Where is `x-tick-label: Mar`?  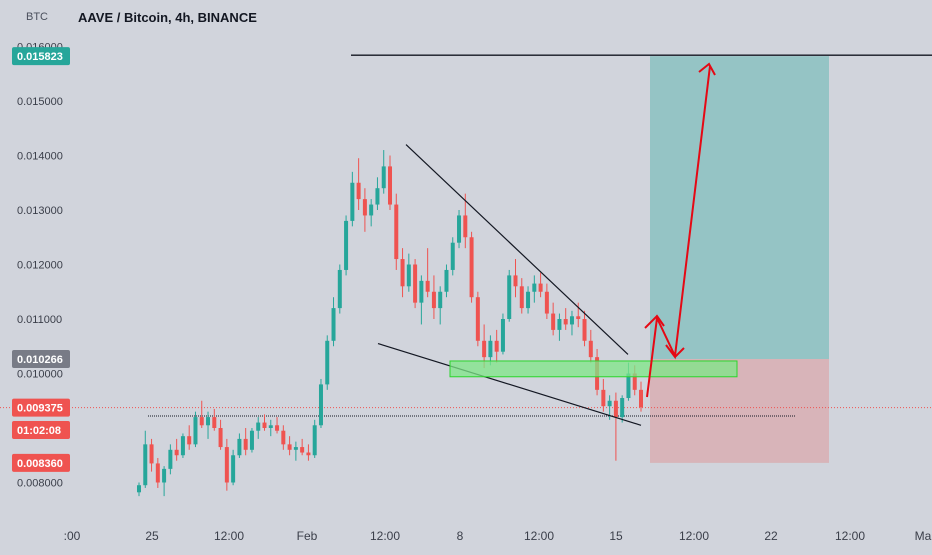
x-tick-label: Mar is located at coordinates (923, 536).